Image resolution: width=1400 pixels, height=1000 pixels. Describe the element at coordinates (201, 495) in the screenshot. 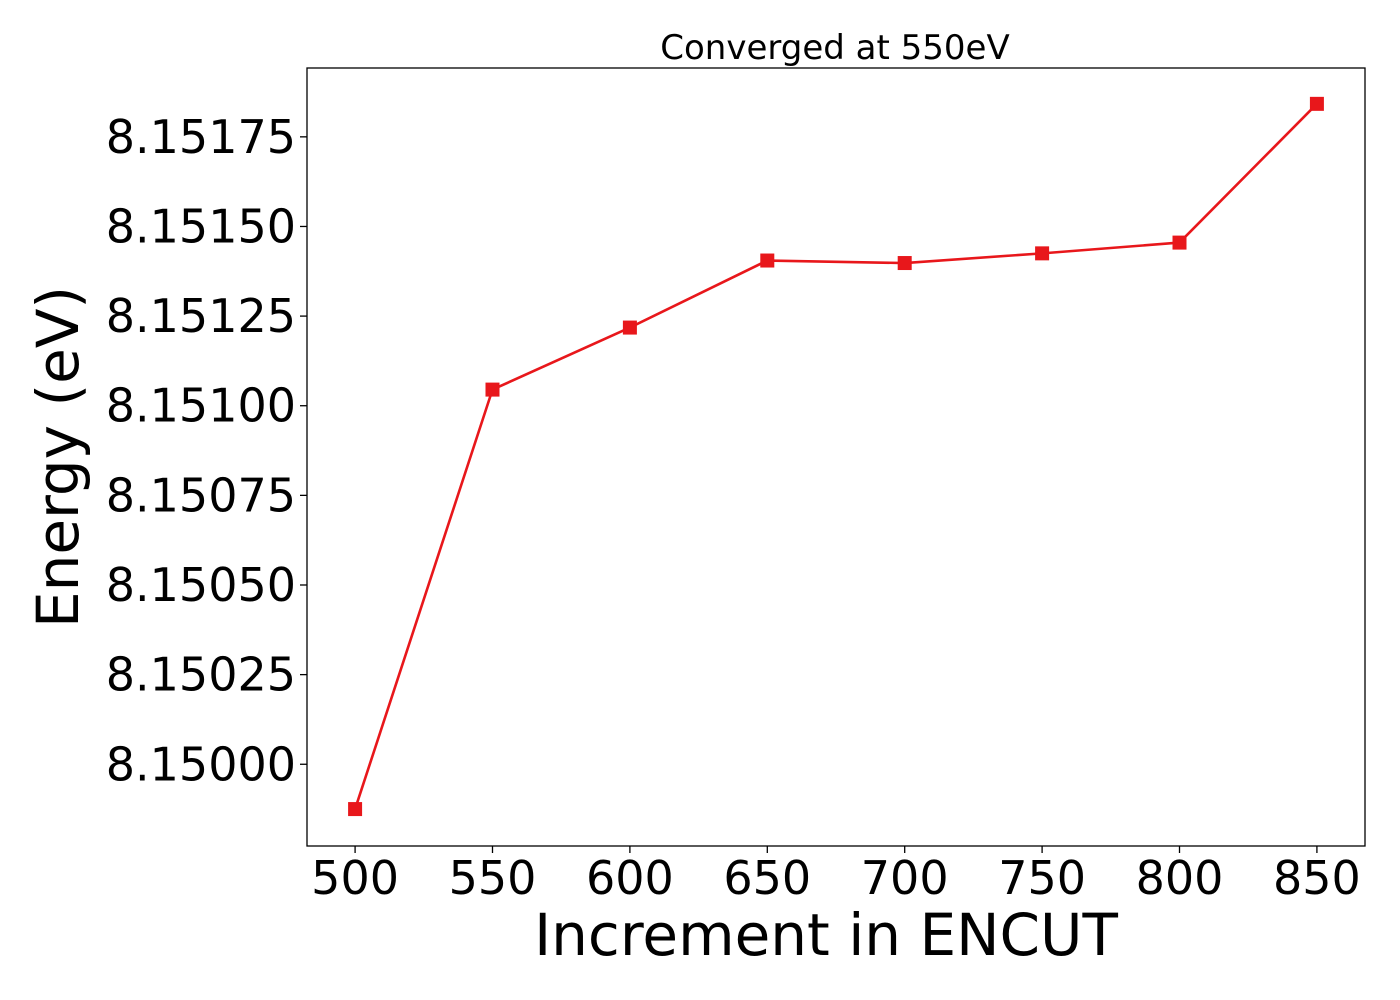

I see `y-tick-label: 8.15075` at that location.